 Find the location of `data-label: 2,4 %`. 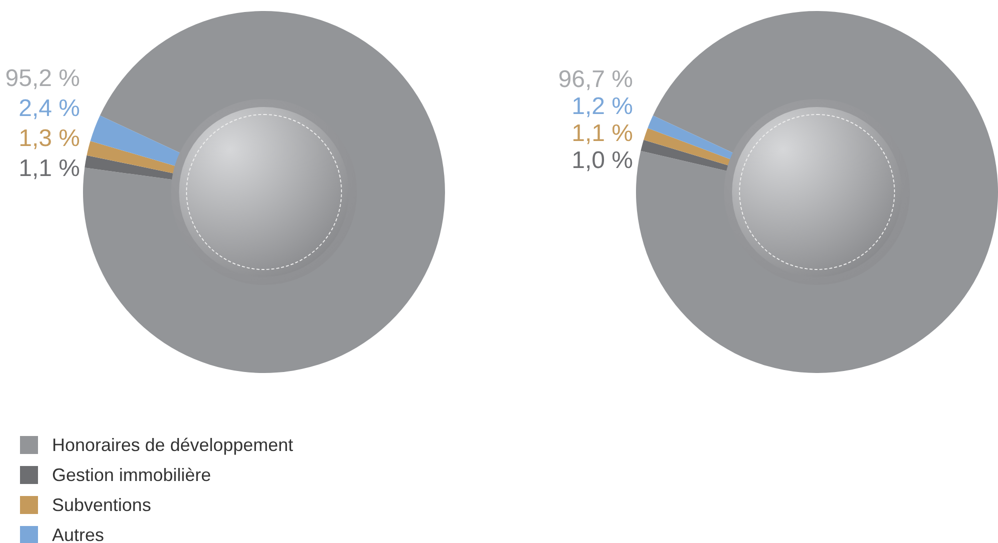

data-label: 2,4 % is located at coordinates (49, 109).